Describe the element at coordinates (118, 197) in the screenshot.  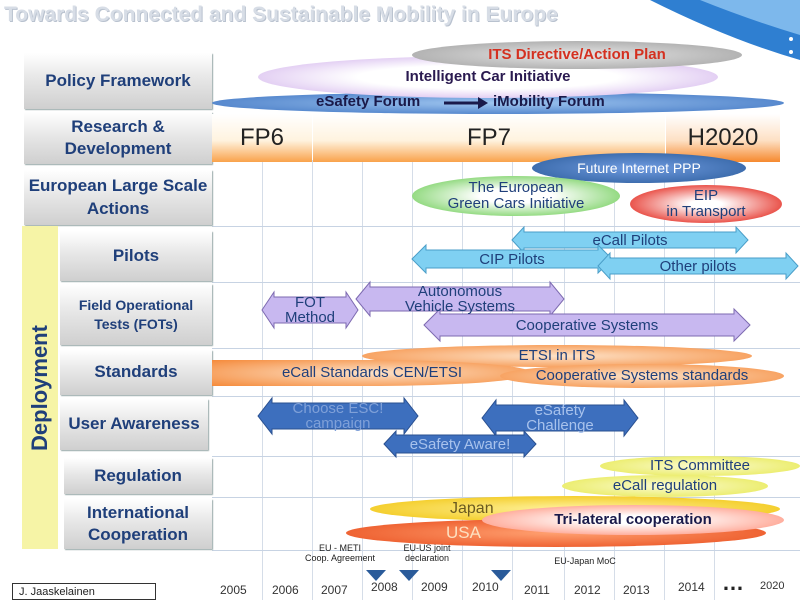
I see `row-label-large-scale: European Large Scale Actions` at that location.